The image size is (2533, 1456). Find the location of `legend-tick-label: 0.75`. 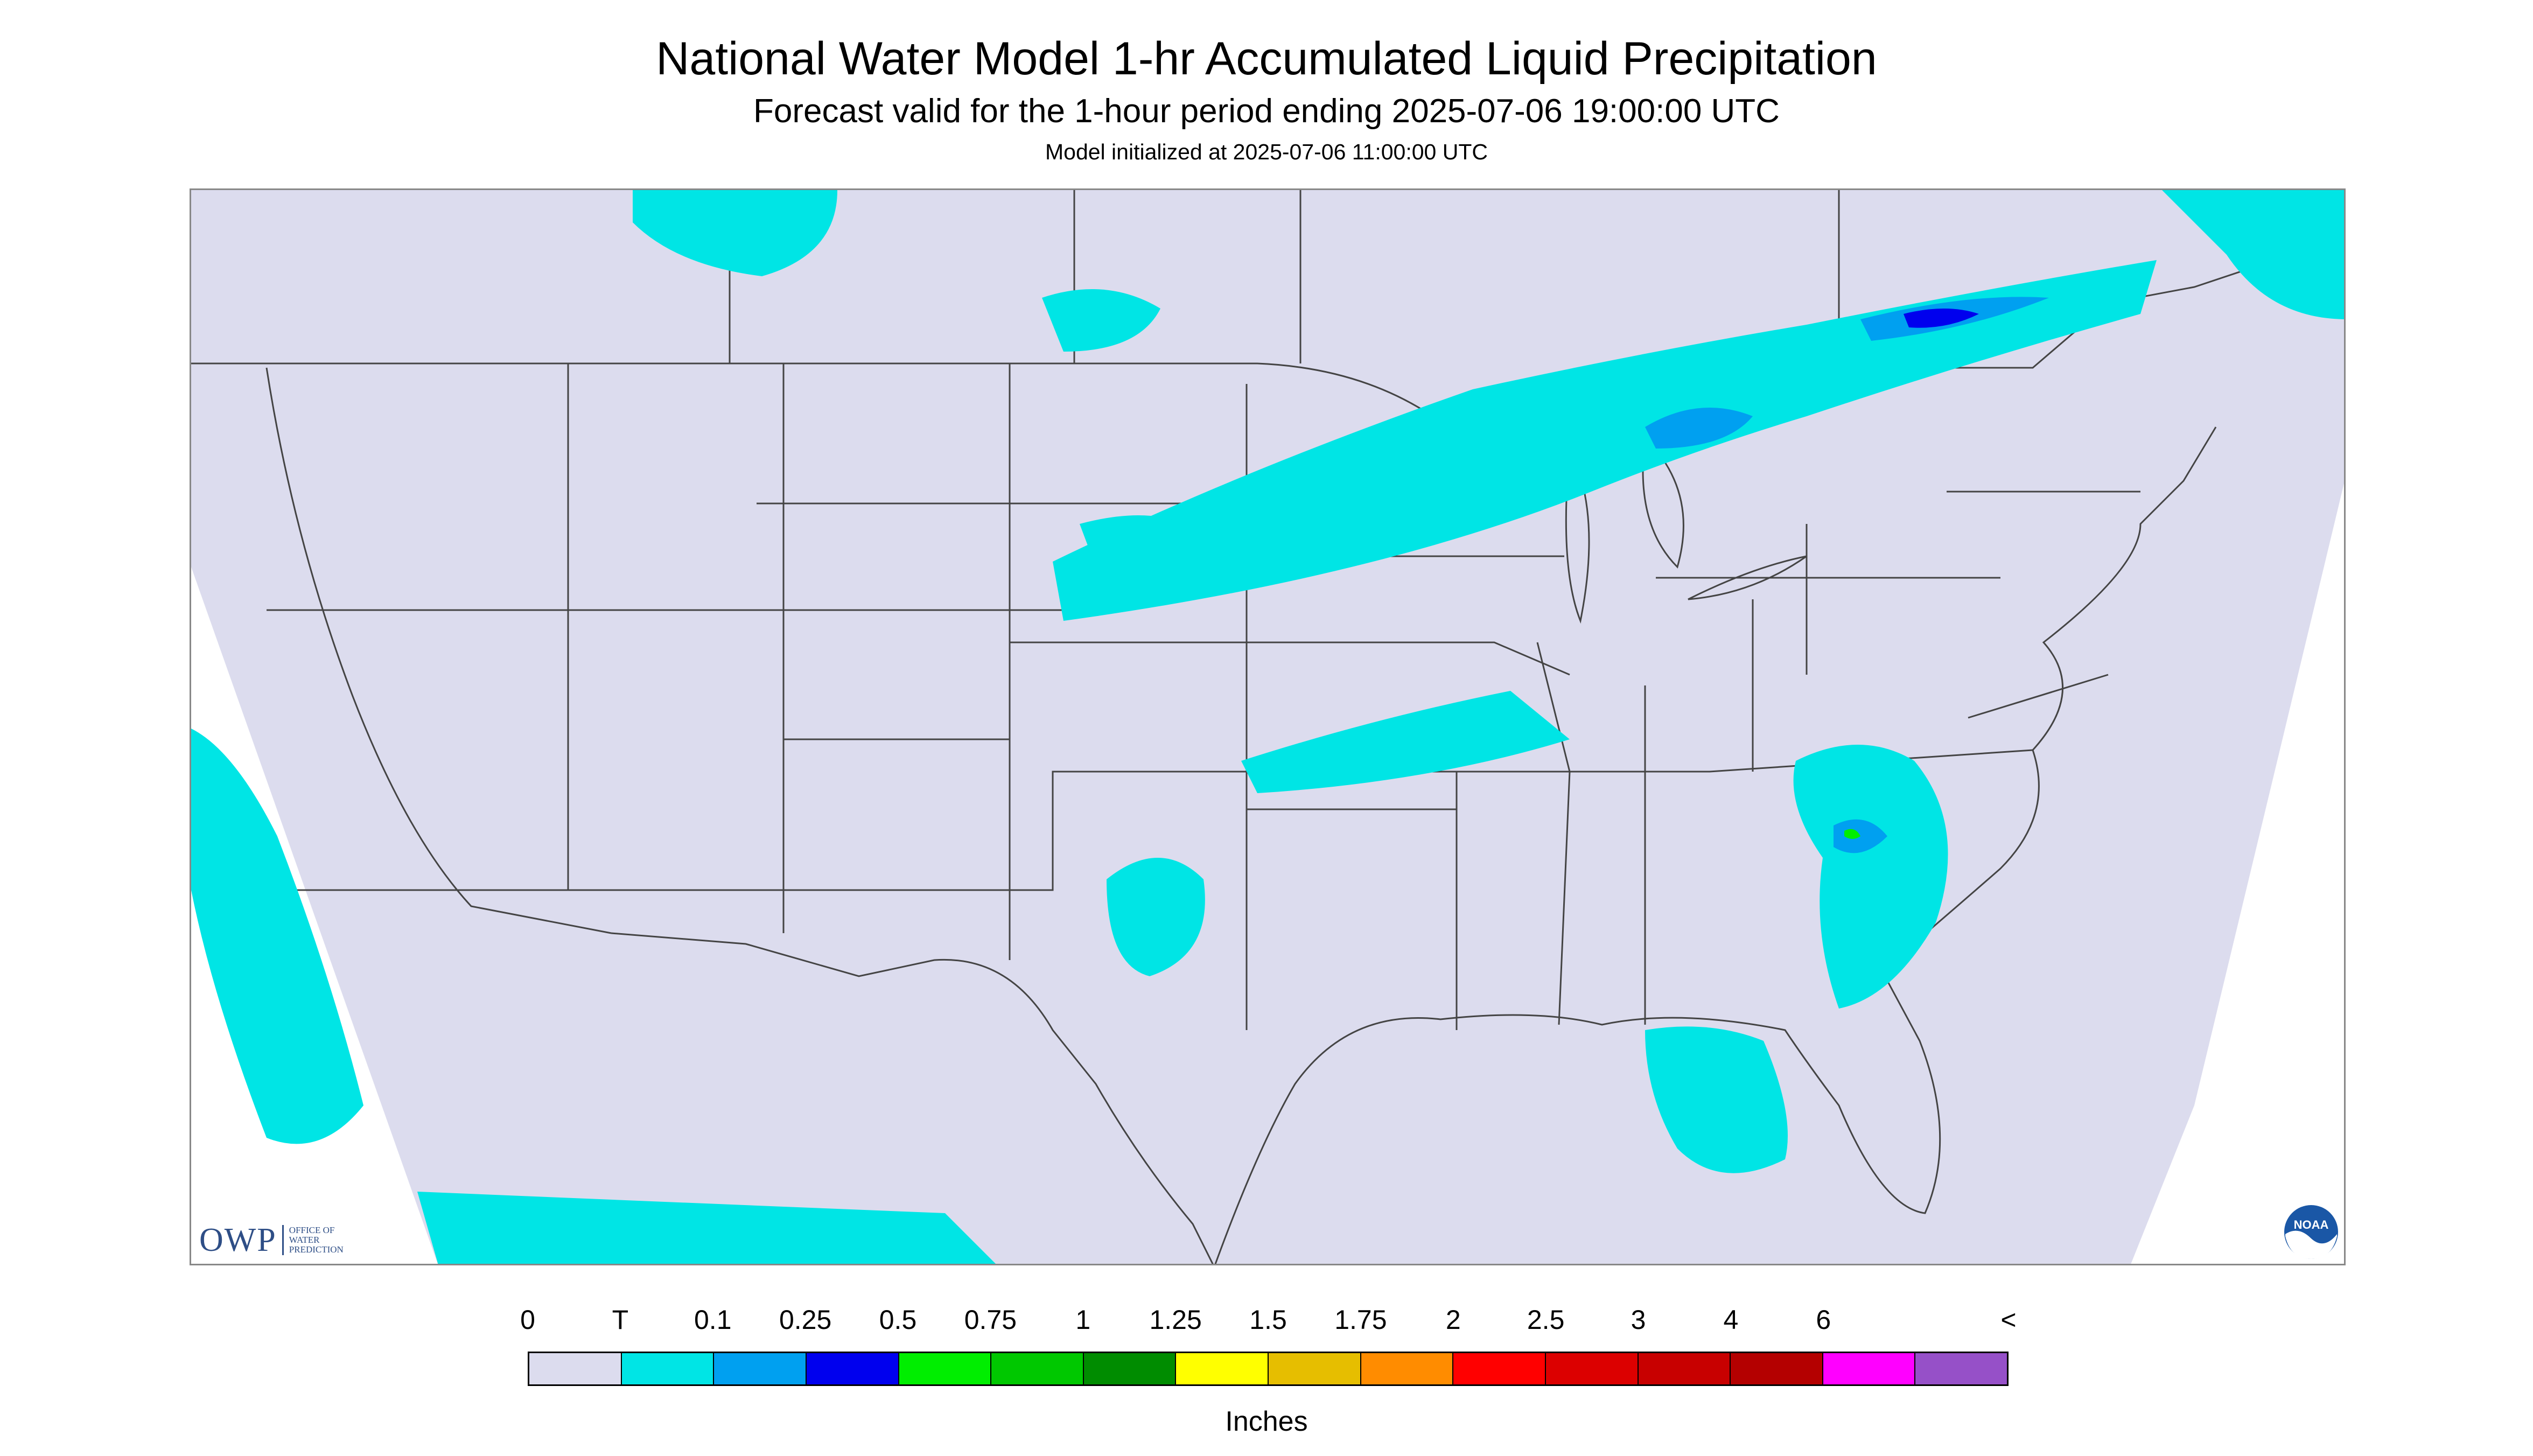

legend-tick-label: 0.75 is located at coordinates (990, 1320).